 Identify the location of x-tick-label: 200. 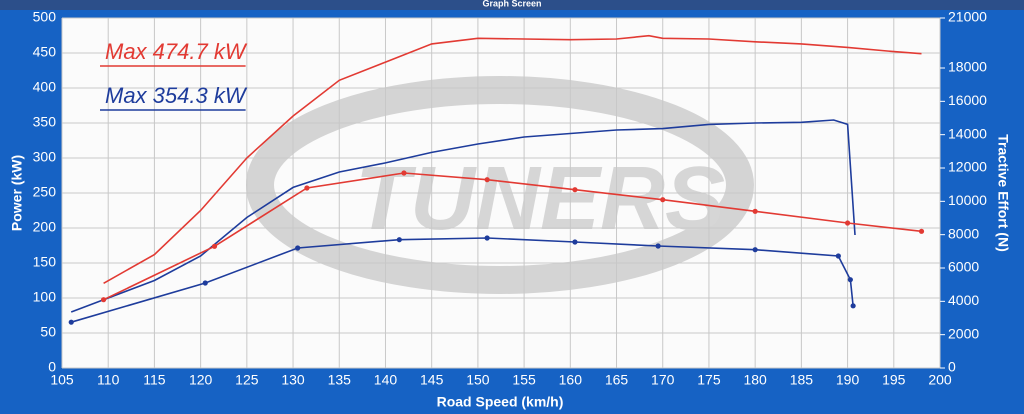
(940, 380).